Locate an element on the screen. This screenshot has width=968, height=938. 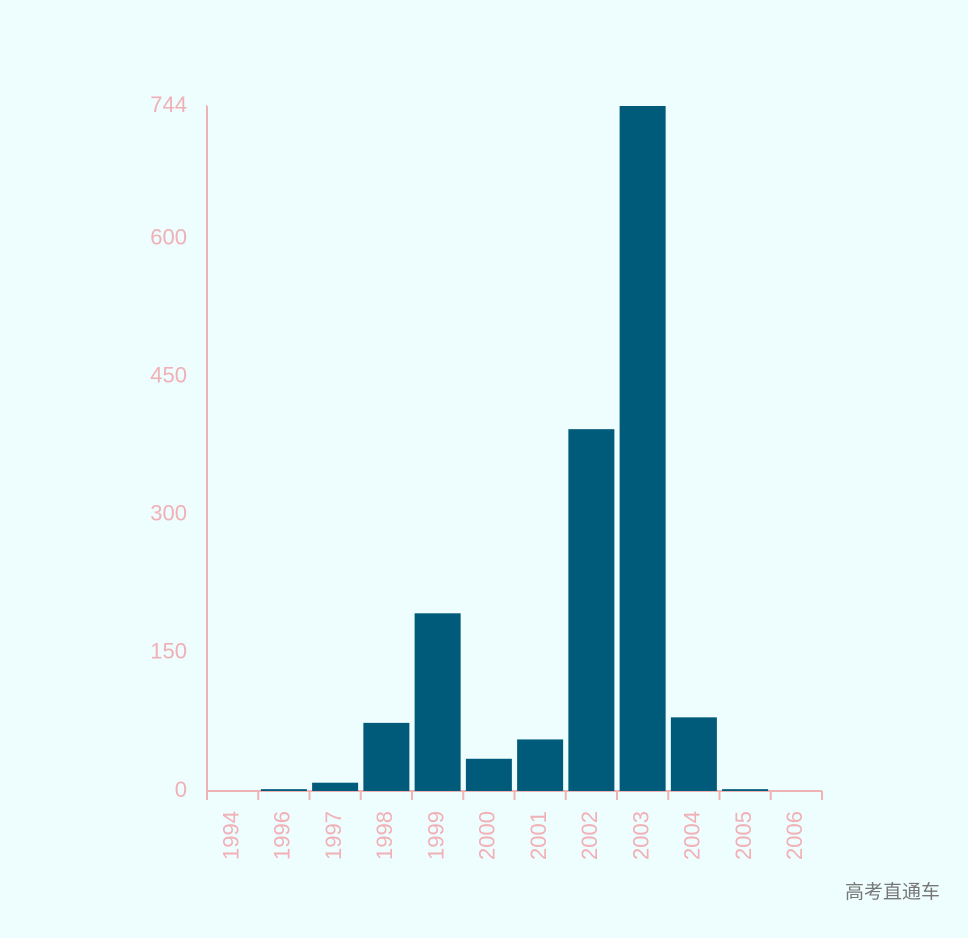
x-tick-label: 2000 is located at coordinates (487, 835).